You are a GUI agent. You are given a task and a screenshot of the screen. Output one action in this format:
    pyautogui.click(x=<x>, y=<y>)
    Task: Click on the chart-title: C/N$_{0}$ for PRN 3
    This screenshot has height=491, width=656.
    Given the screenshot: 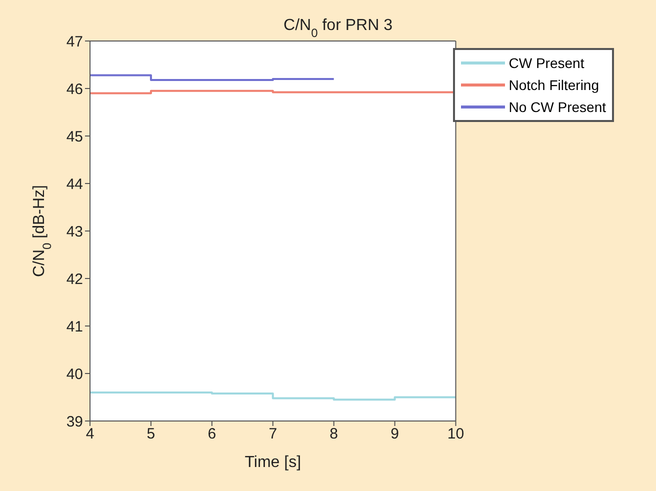 What is the action you would take?
    pyautogui.click(x=338, y=28)
    